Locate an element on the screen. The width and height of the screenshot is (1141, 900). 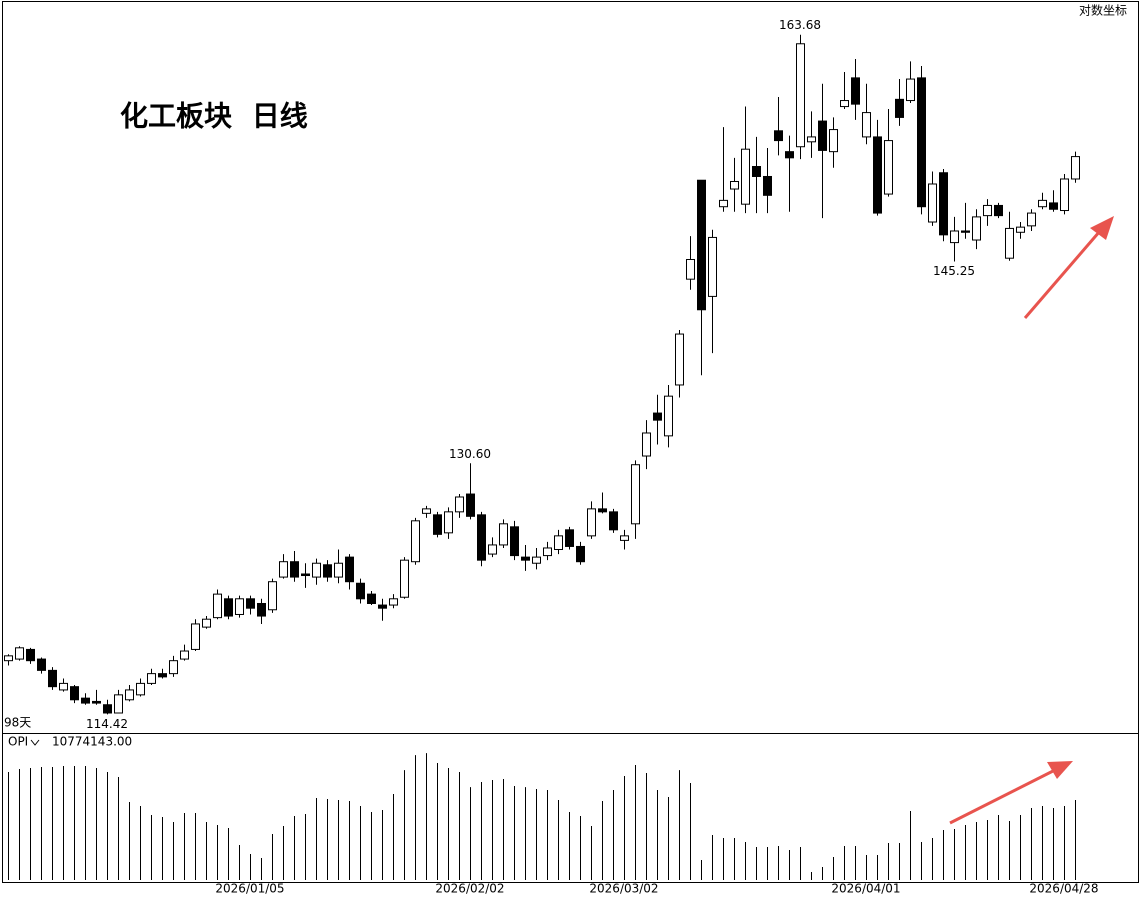
x-tick-label: 2026/04/28 is located at coordinates (1063, 889).